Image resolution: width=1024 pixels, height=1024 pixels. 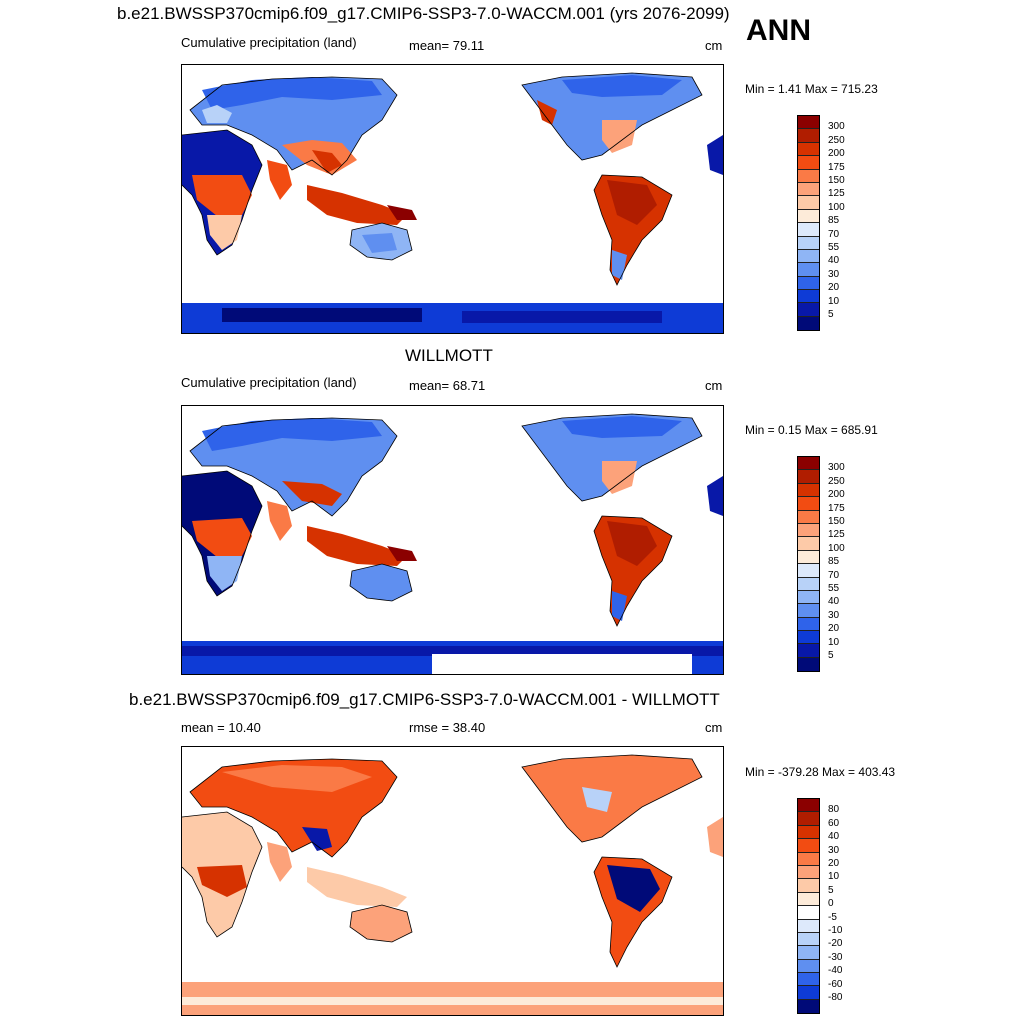 I want to click on panel2-title: WILLMOTT, so click(x=449, y=355).